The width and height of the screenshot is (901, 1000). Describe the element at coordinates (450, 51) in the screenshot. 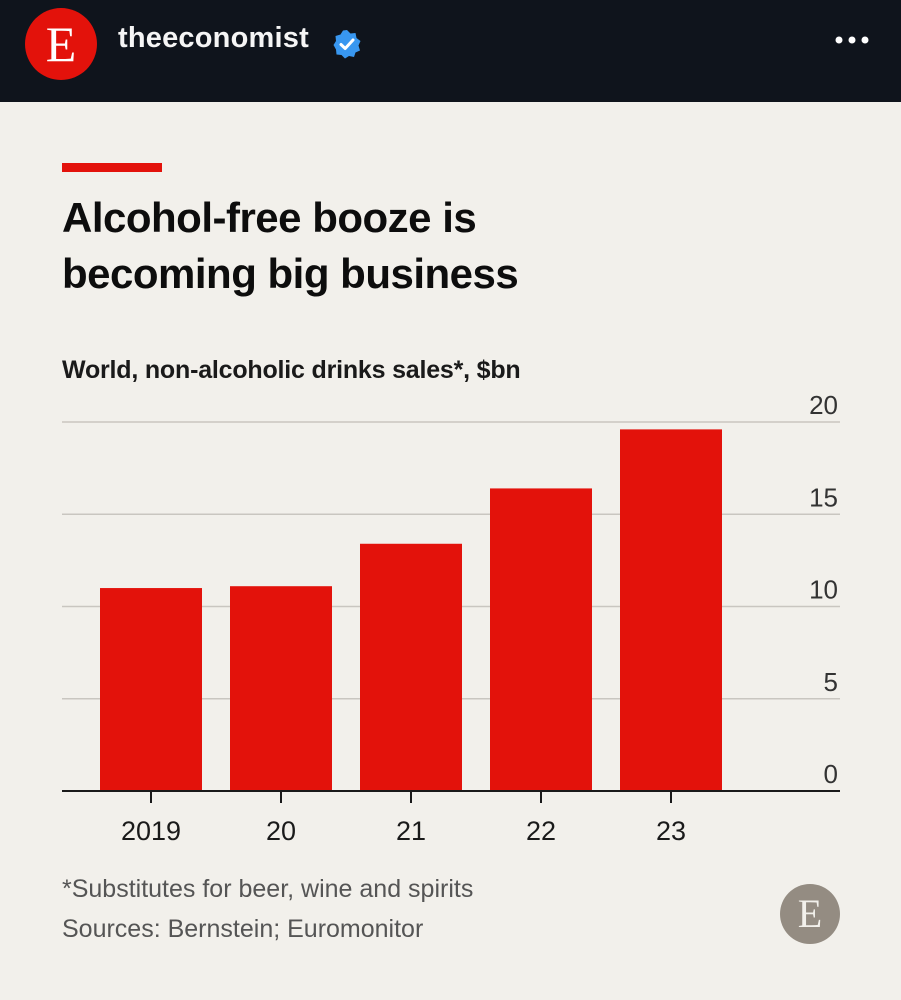

I see `post-header: E theeconomist` at that location.